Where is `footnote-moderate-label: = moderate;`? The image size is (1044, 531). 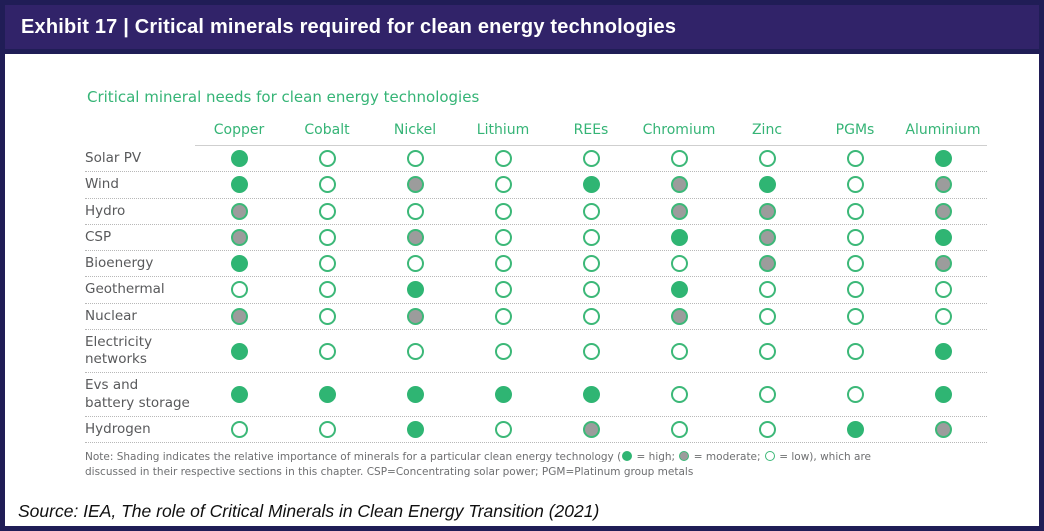 footnote-moderate-label: = moderate; is located at coordinates (727, 457).